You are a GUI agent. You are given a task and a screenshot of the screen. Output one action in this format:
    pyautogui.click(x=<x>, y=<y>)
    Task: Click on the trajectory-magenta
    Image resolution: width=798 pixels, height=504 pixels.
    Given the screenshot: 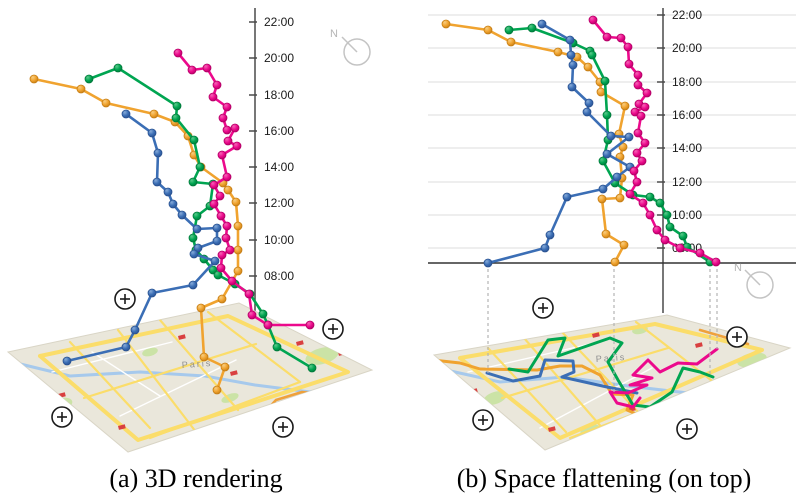 What is the action you would take?
    pyautogui.click(x=244, y=189)
    